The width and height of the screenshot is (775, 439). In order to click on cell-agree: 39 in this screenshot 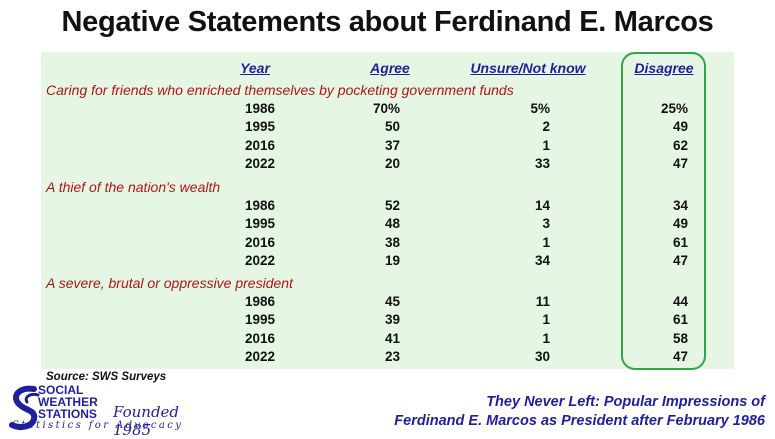, I will do `click(392, 320)`.